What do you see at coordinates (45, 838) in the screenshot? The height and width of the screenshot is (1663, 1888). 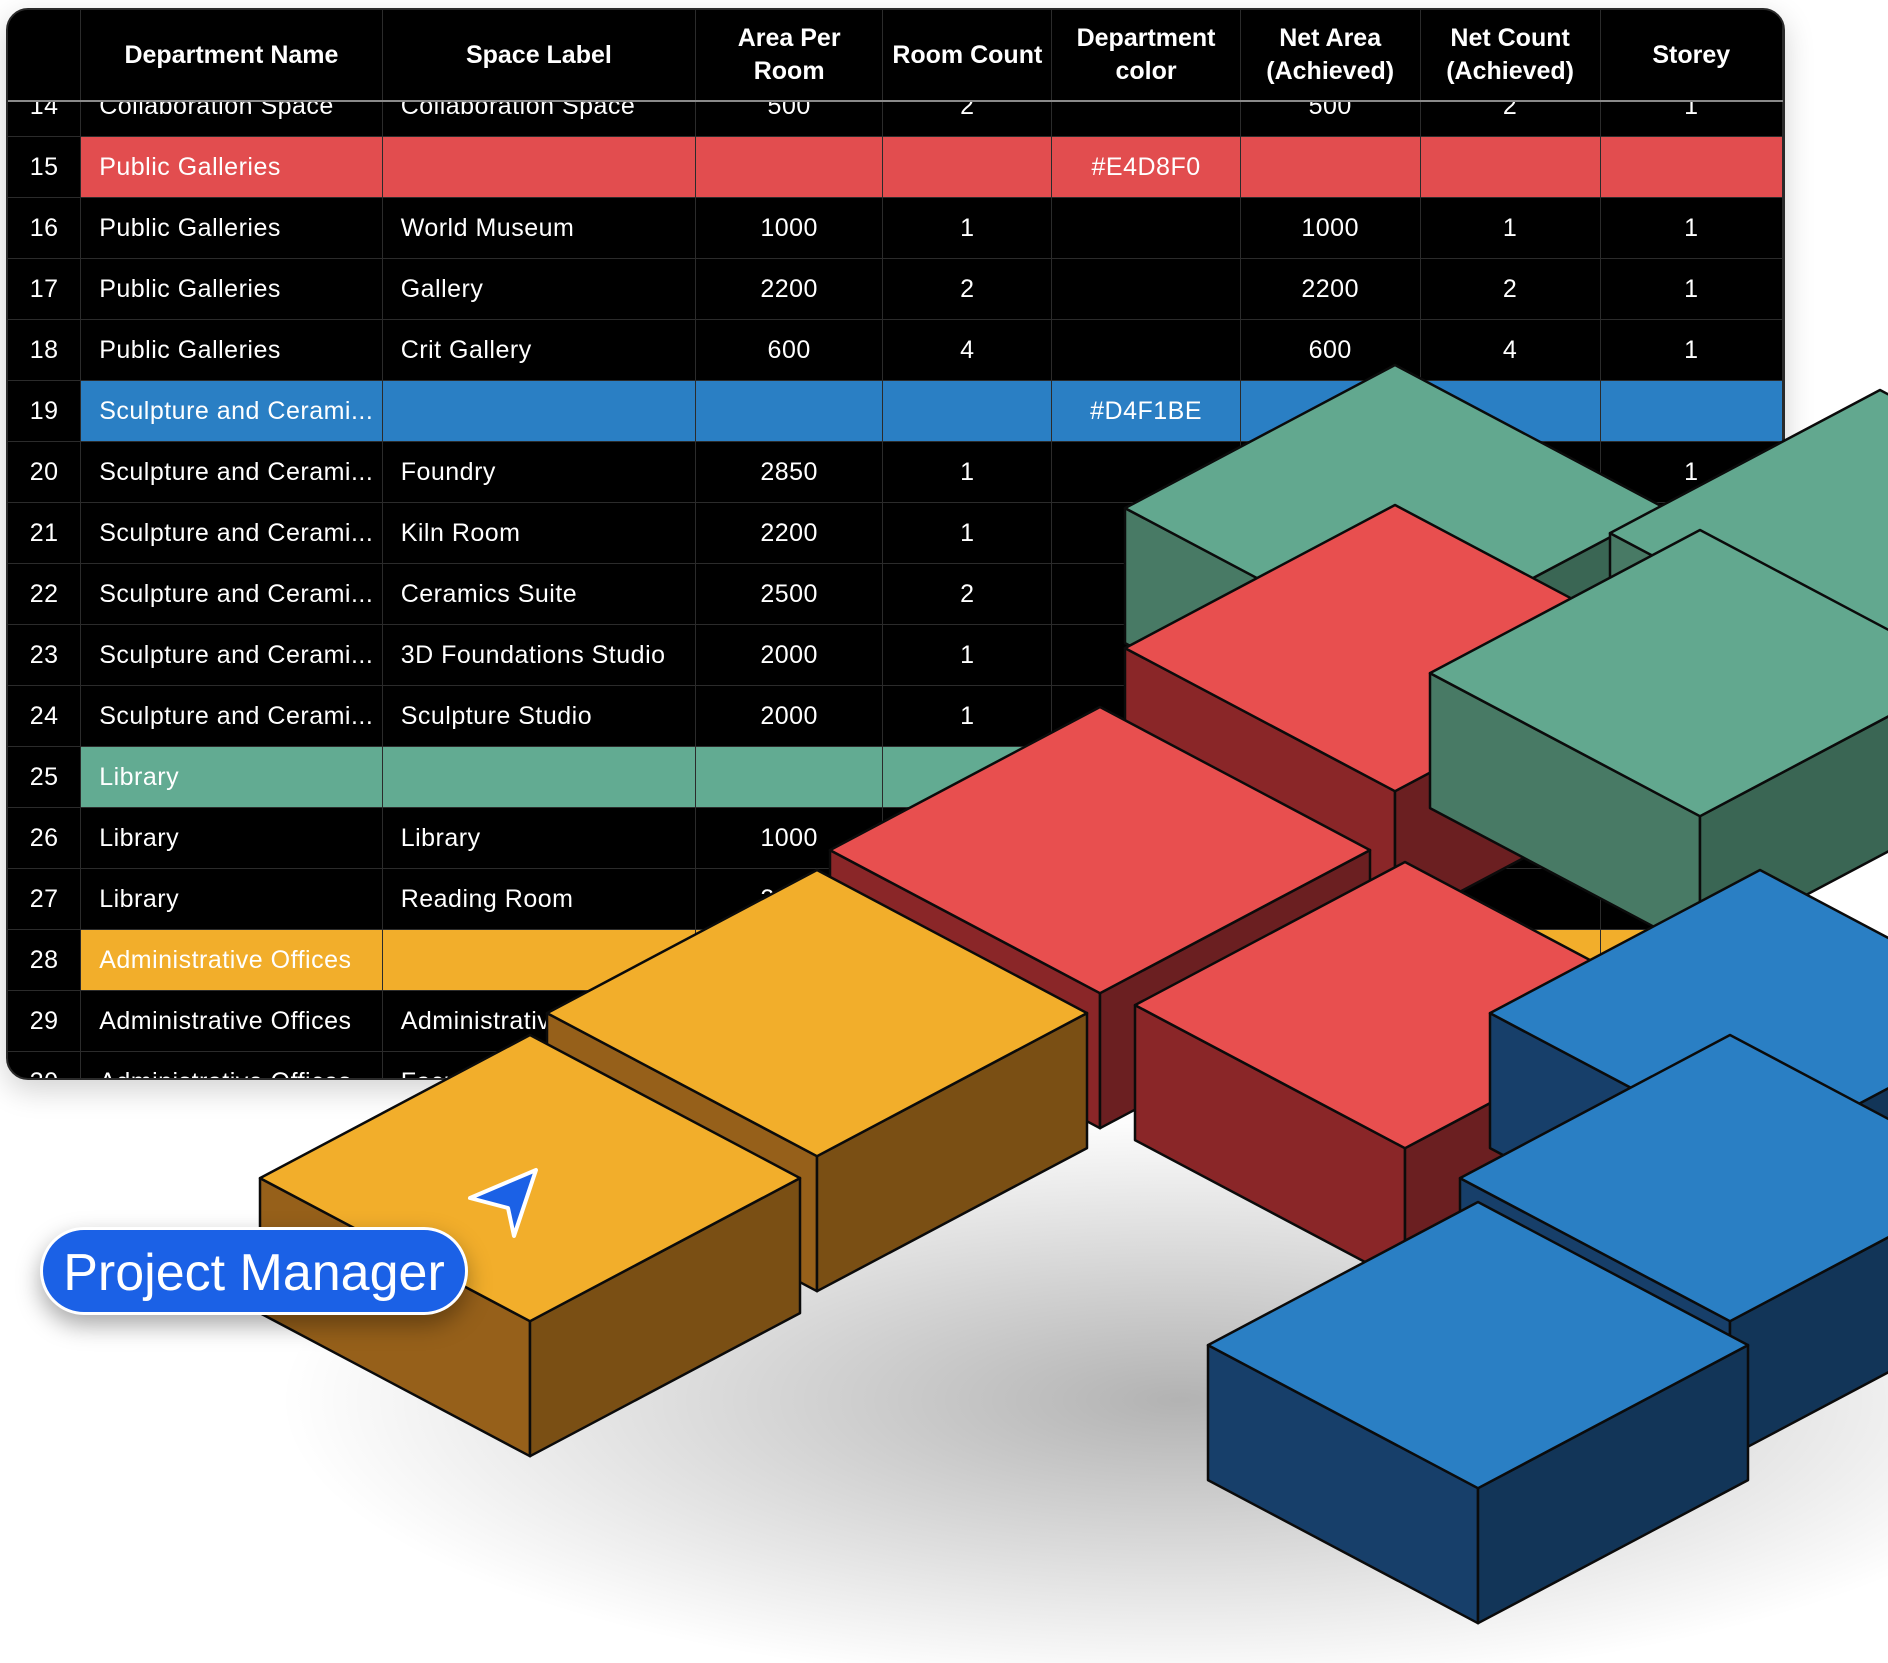 I see `cell-index: 26` at bounding box center [45, 838].